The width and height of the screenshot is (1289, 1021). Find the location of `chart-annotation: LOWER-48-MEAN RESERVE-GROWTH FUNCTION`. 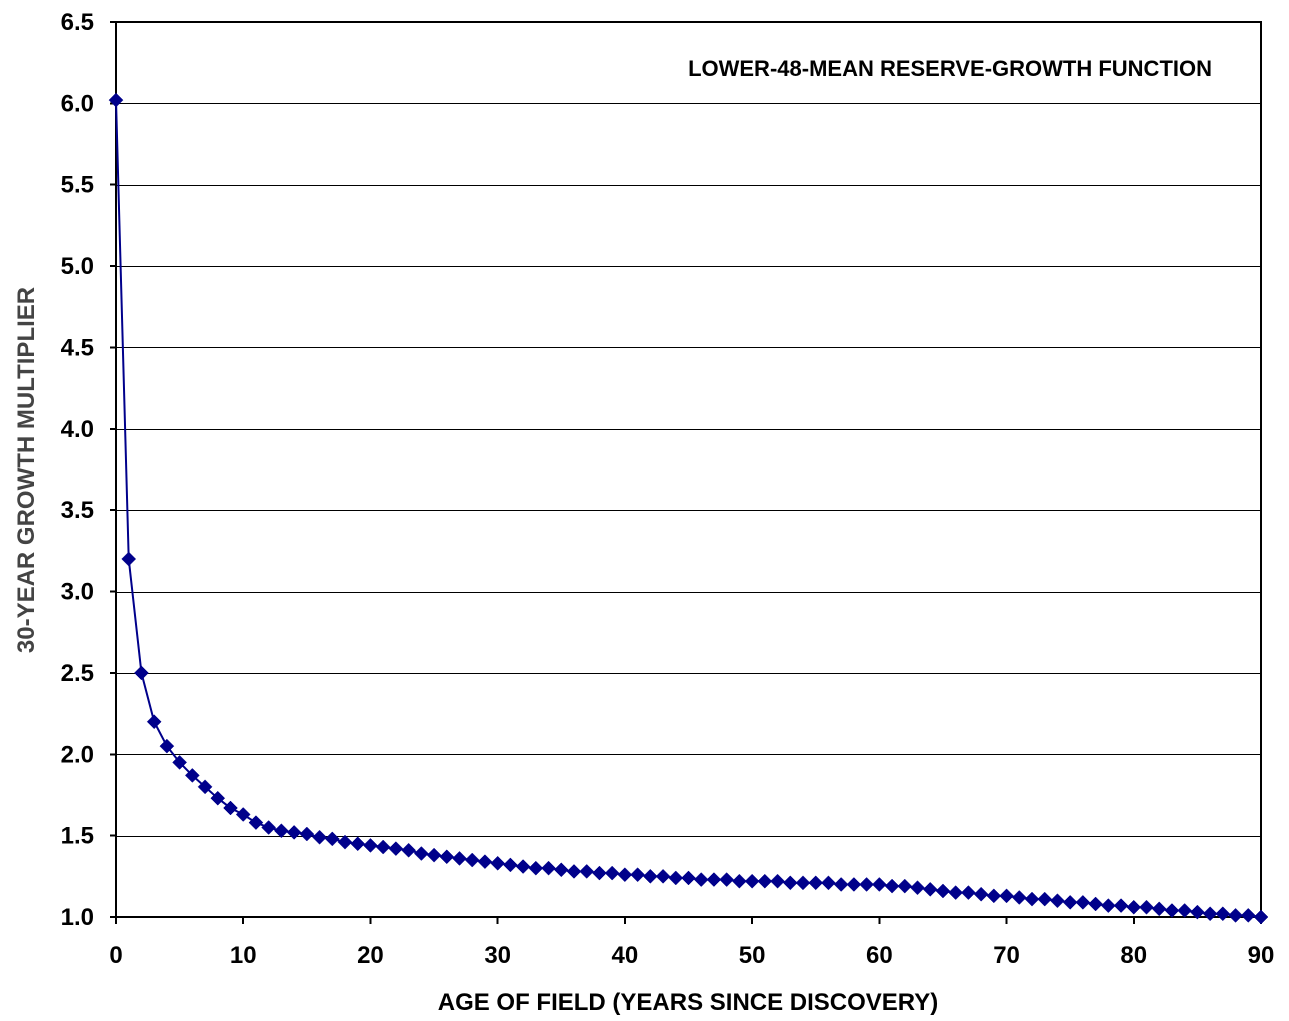

chart-annotation: LOWER-48-MEAN RESERVE-GROWTH FUNCTION is located at coordinates (950, 68).